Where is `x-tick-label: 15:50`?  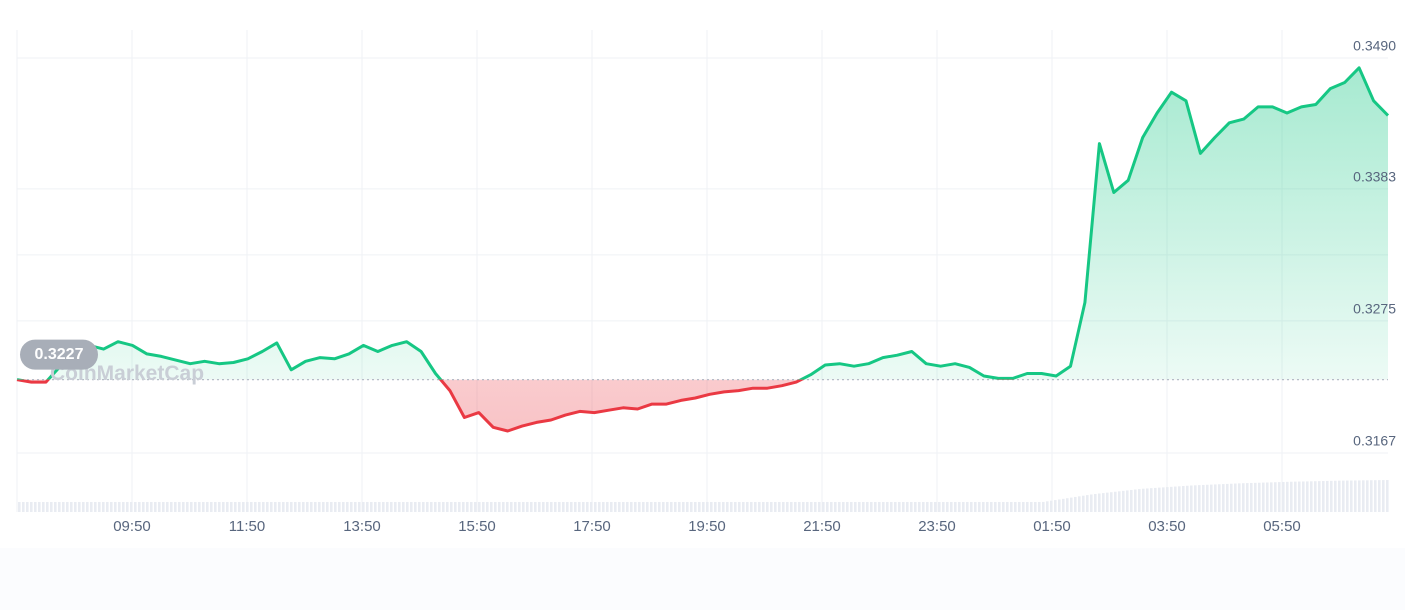 x-tick-label: 15:50 is located at coordinates (477, 526).